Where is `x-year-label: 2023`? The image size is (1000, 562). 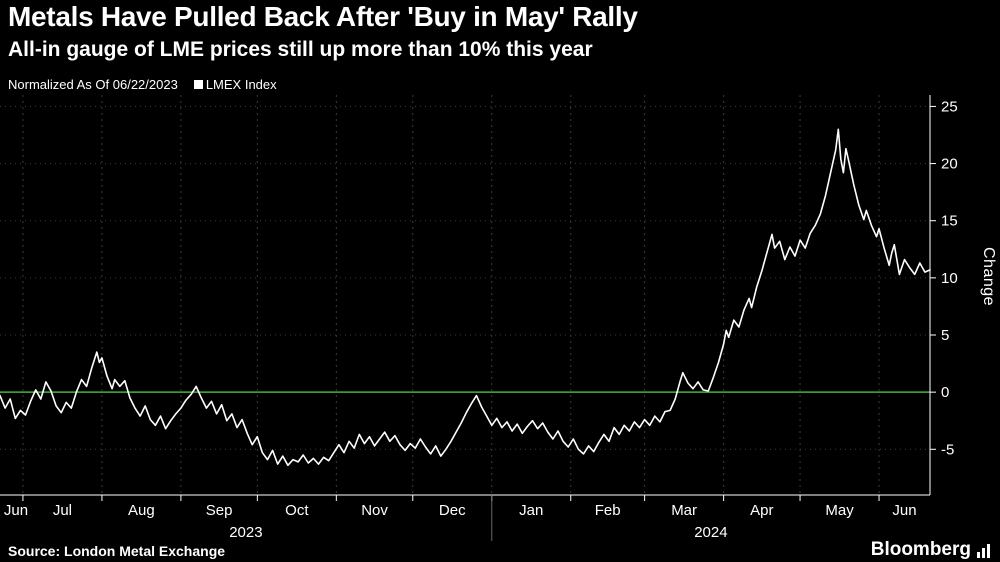 x-year-label: 2023 is located at coordinates (245, 532).